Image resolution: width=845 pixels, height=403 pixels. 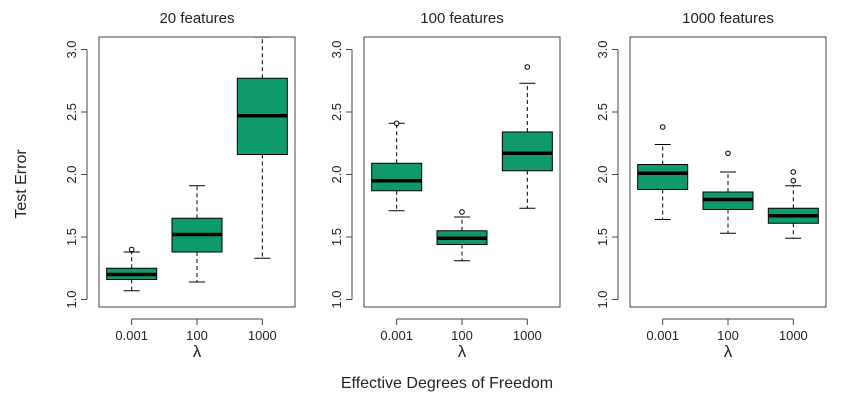 I want to click on panel-title: 1000 features, so click(x=728, y=18).